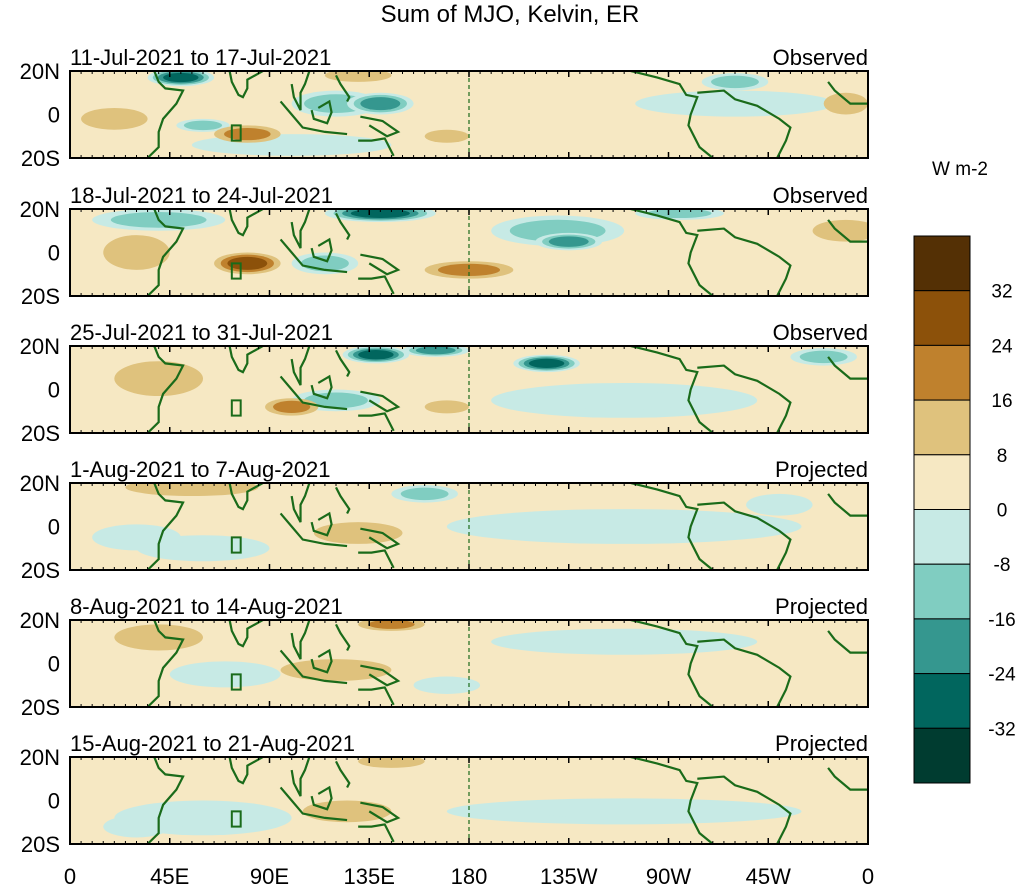 Image resolution: width=1021 pixels, height=889 pixels. What do you see at coordinates (1001, 401) in the screenshot?
I see `colorbar-label: 16` at bounding box center [1001, 401].